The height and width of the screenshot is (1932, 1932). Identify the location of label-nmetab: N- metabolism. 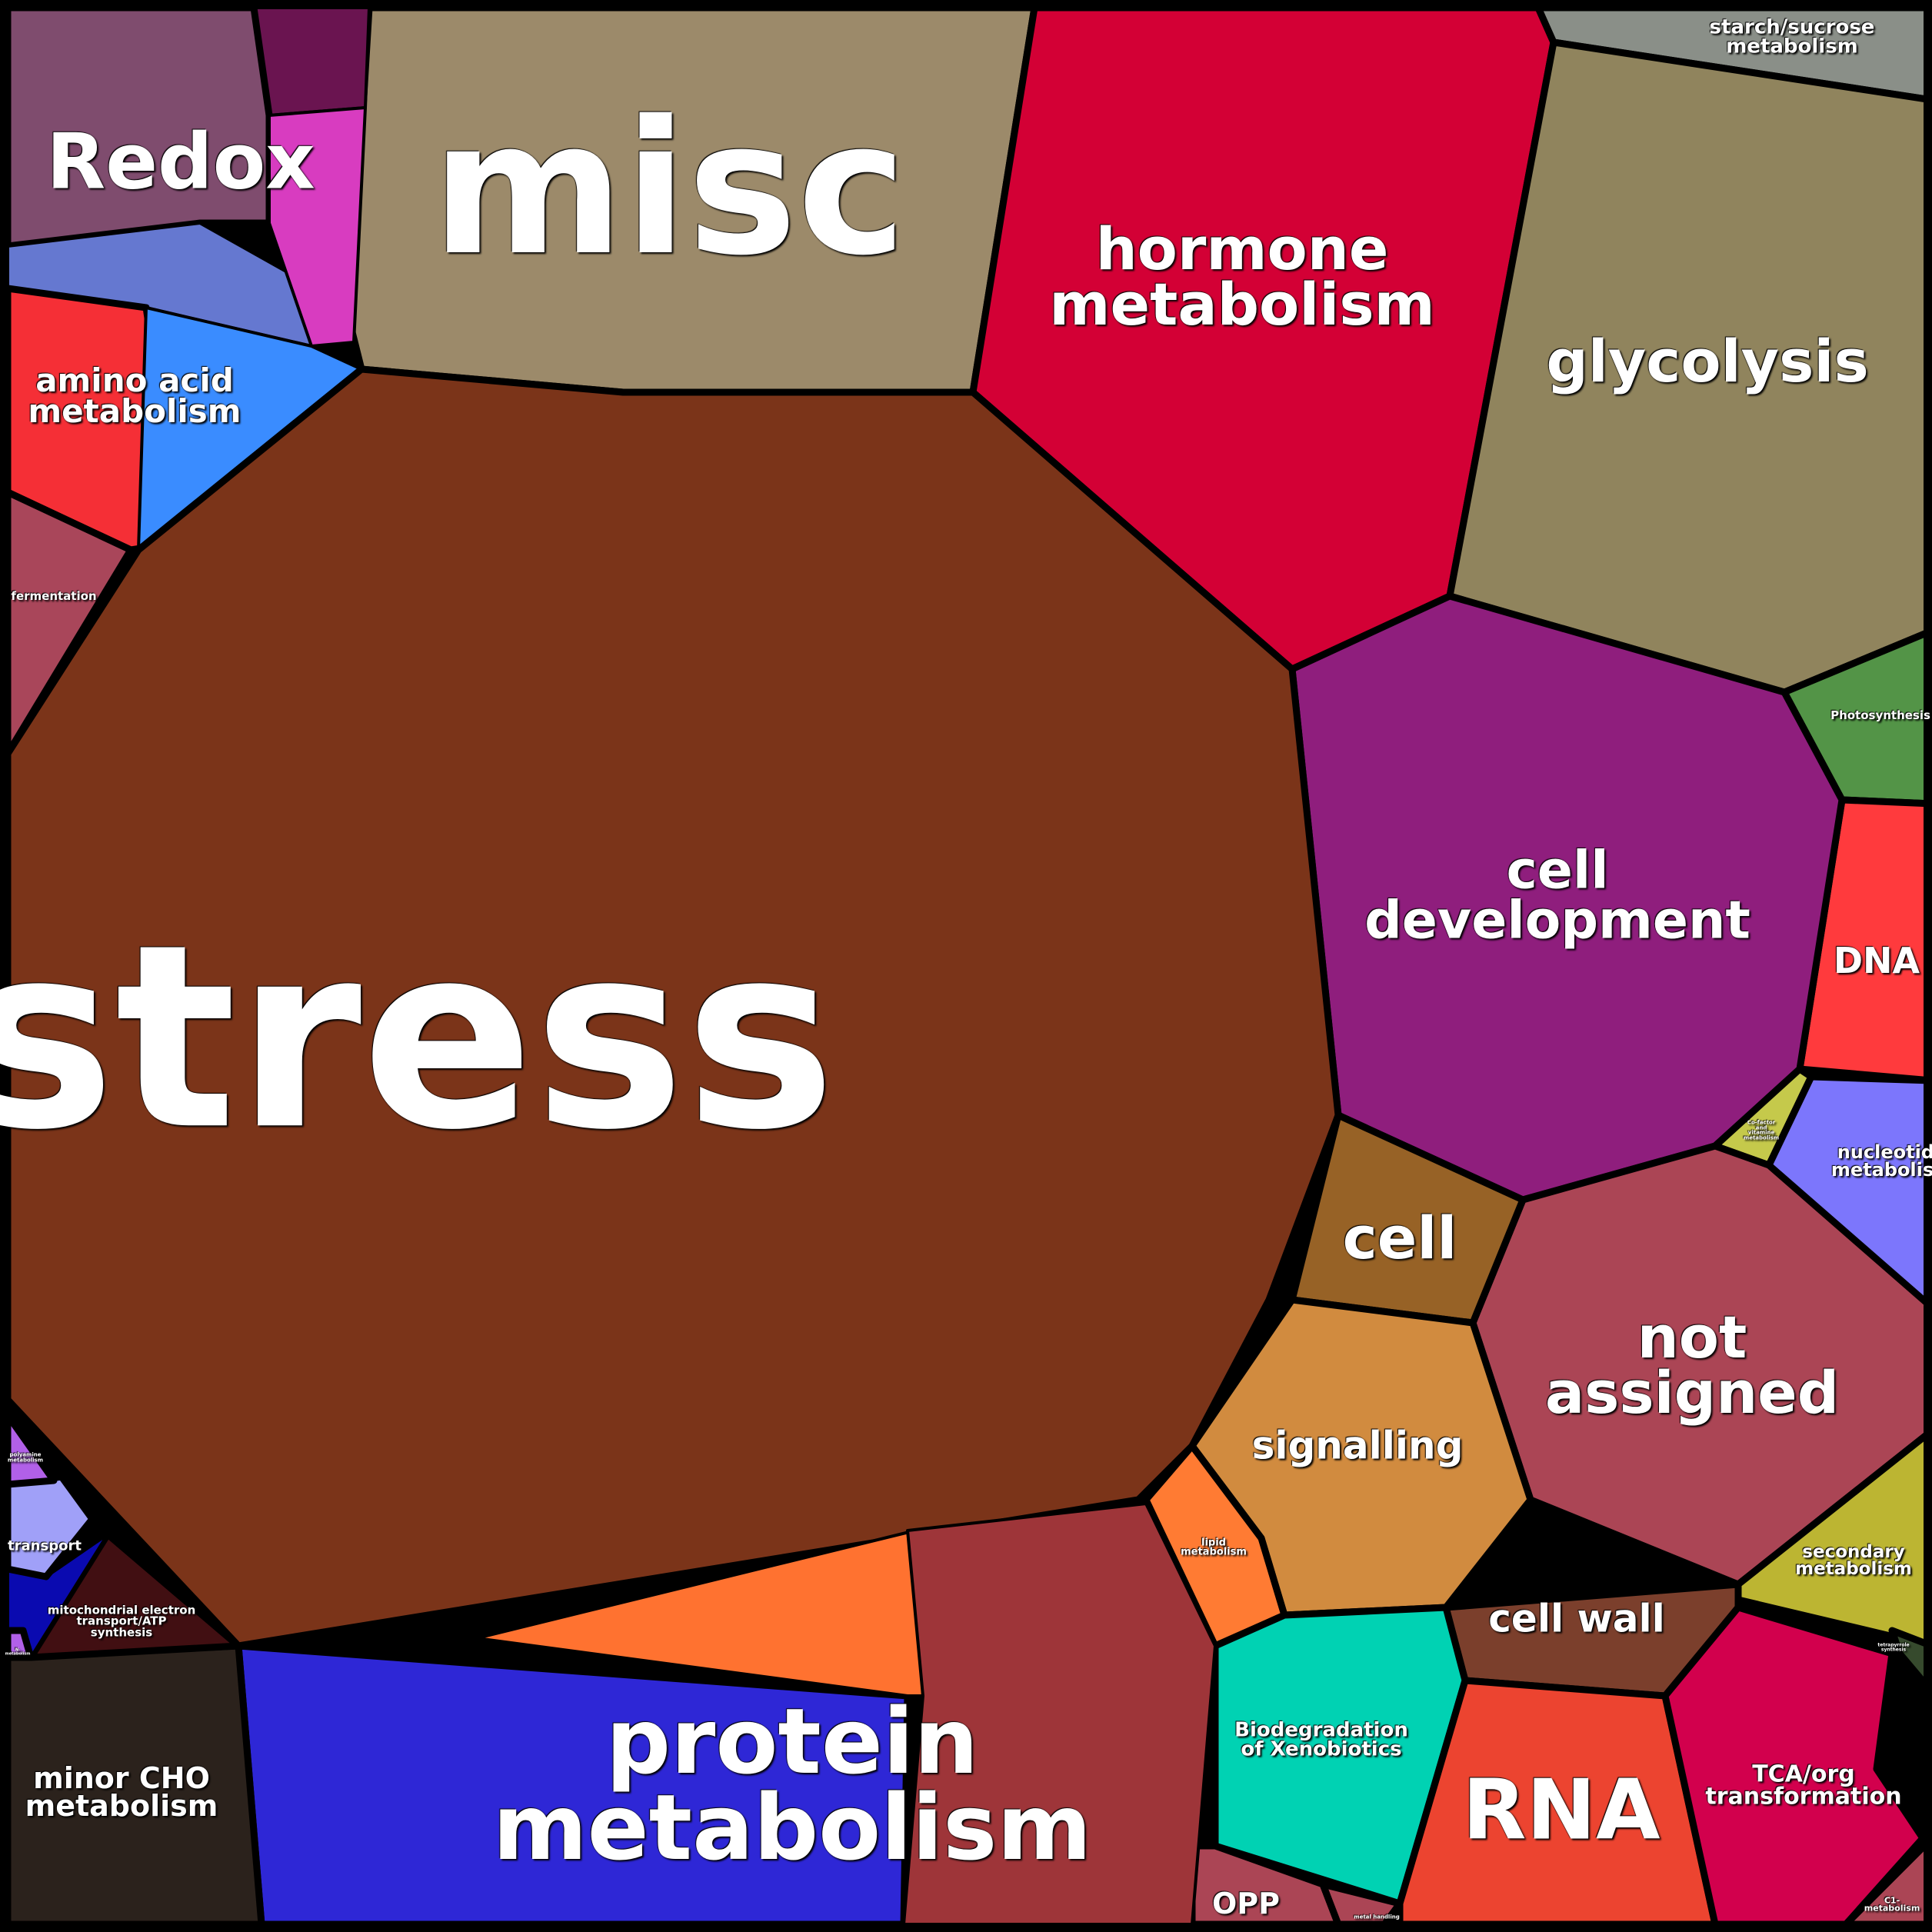
(18, 1651).